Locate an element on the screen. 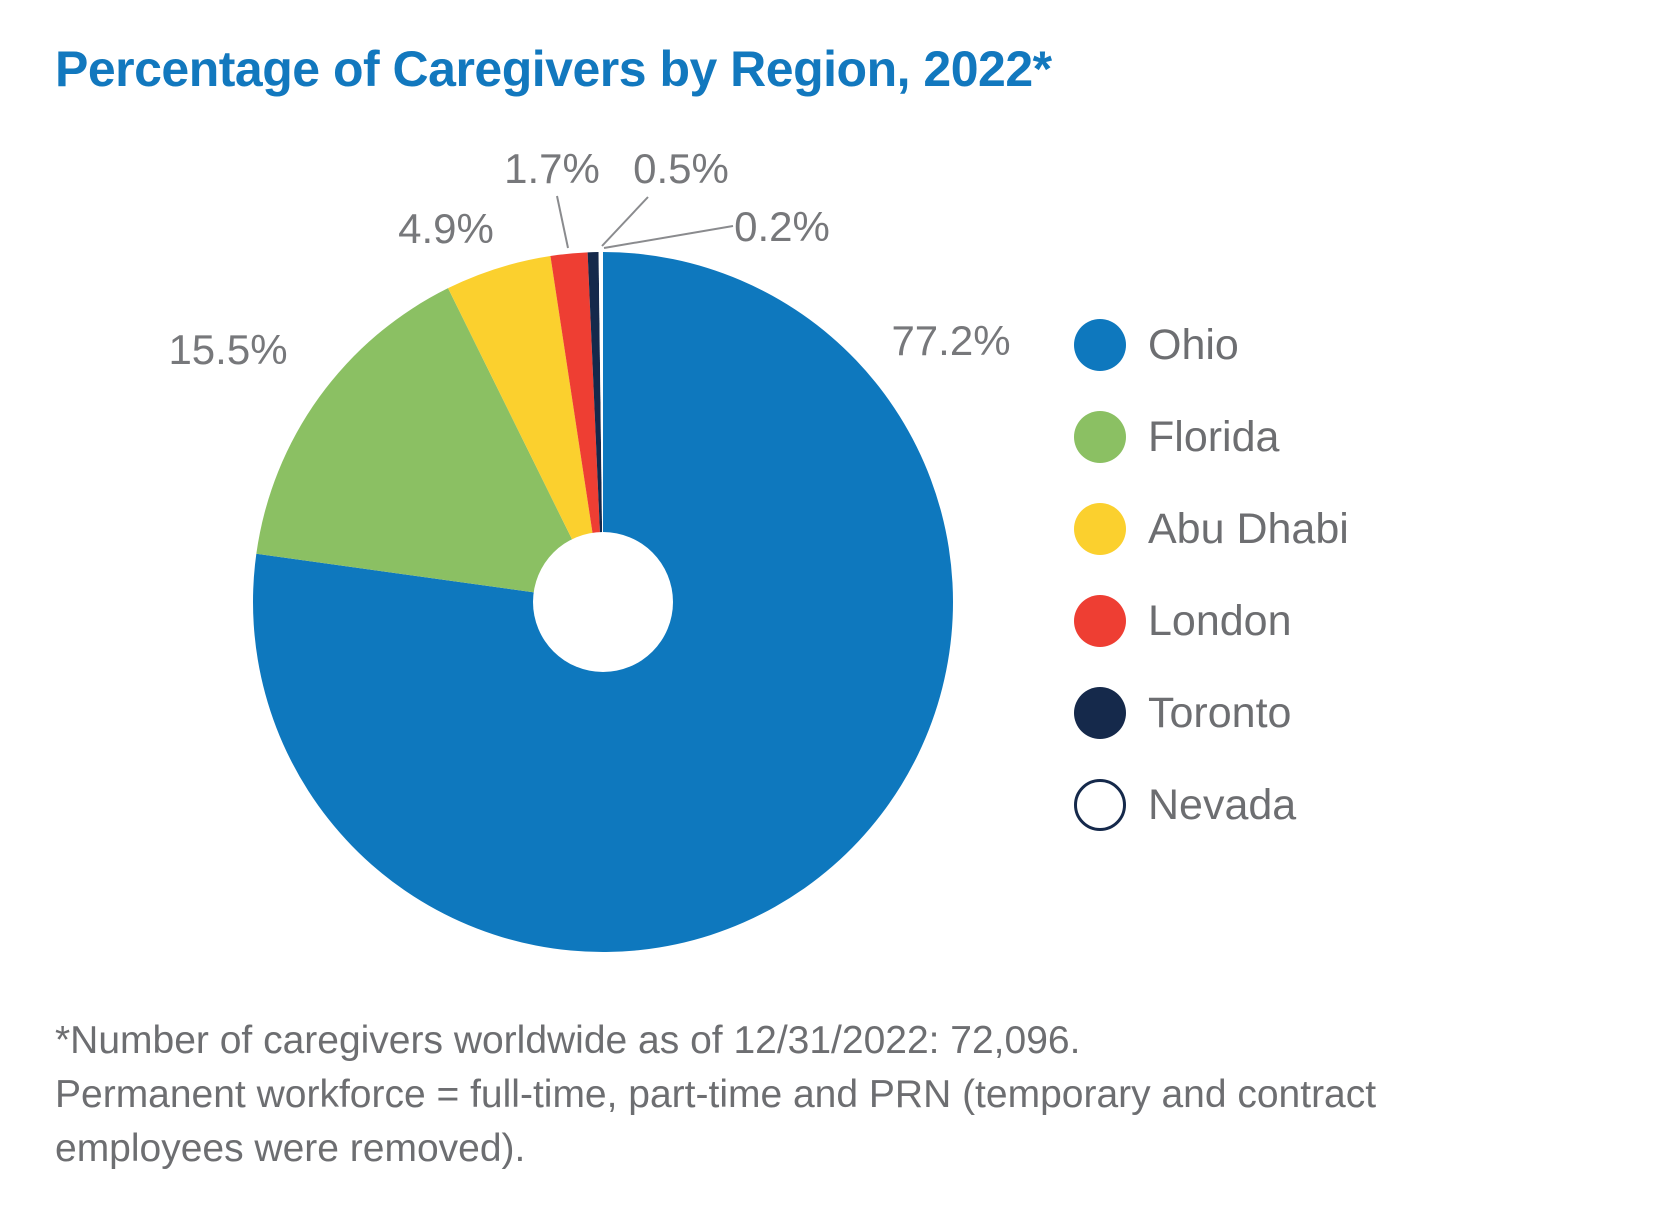  leader-lines is located at coordinates (645, 222).